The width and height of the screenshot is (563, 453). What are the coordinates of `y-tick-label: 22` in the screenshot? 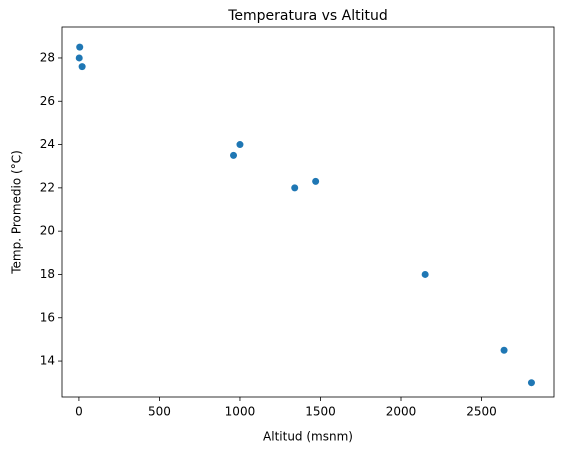 It's located at (47, 187).